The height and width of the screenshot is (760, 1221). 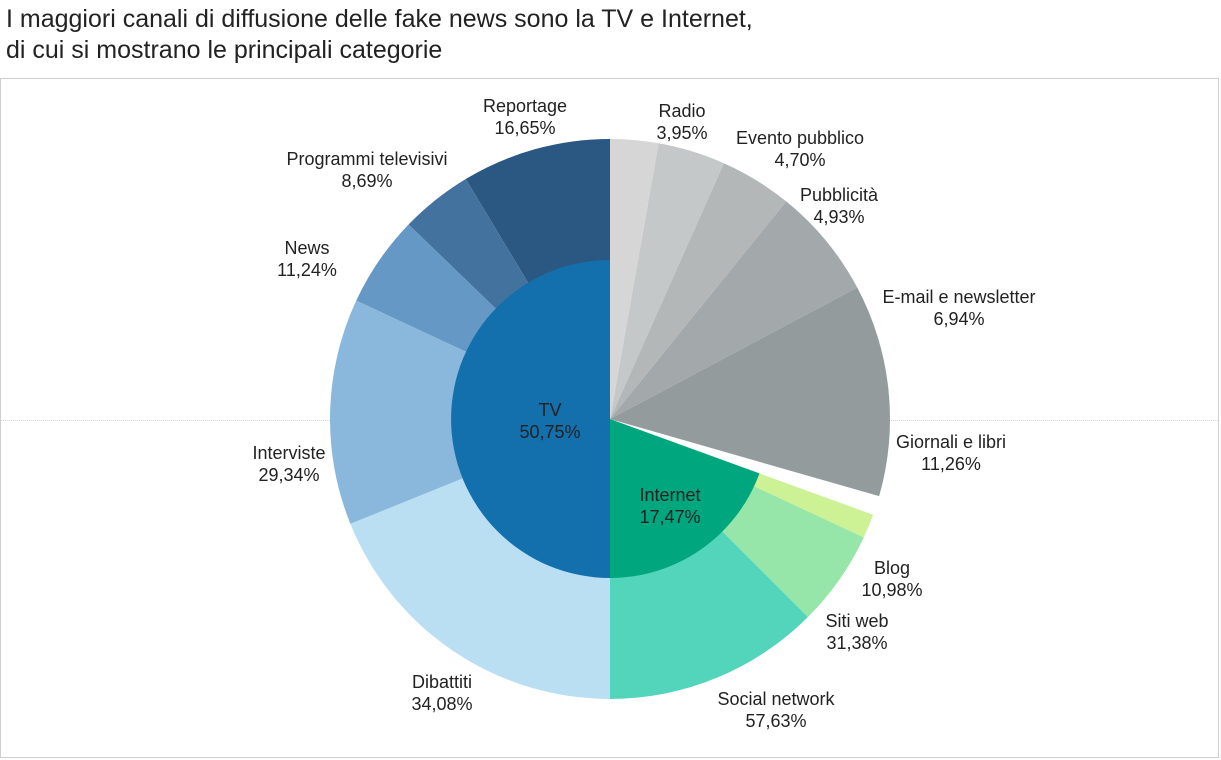 I want to click on label-internet: Internet 17,47%, so click(x=669, y=506).